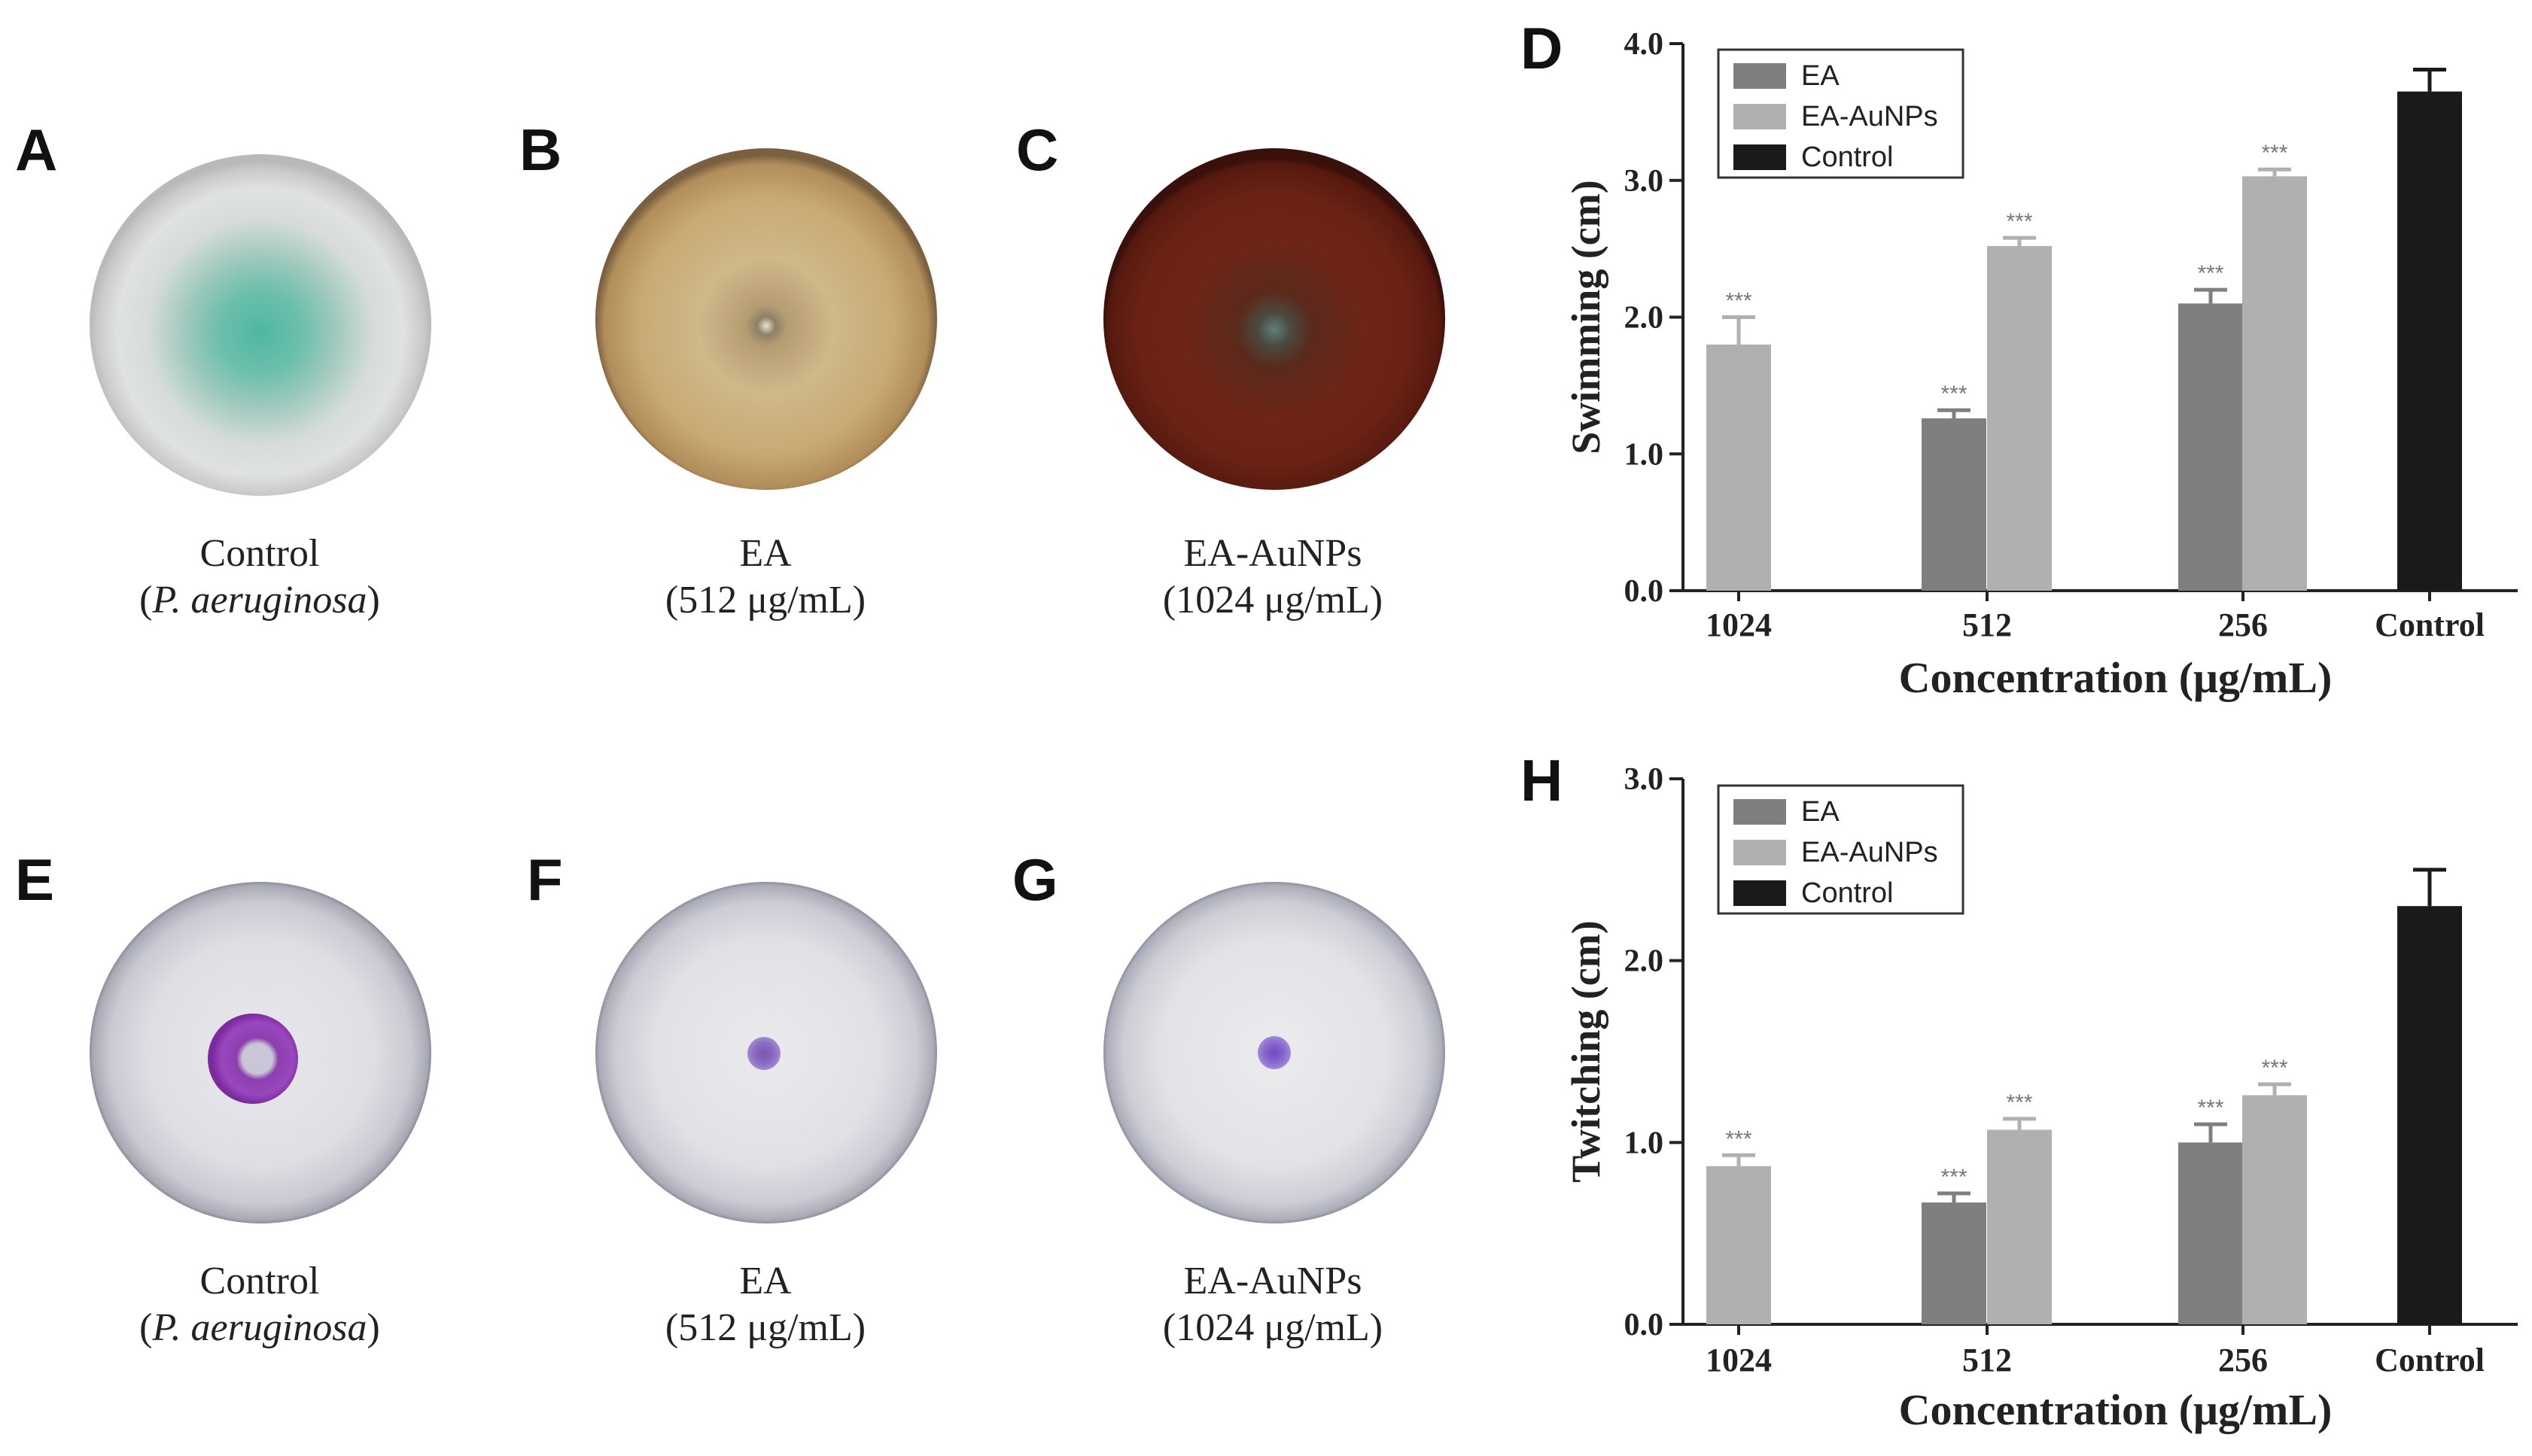 The height and width of the screenshot is (1456, 2532). I want to click on panel-label-b: B, so click(540, 150).